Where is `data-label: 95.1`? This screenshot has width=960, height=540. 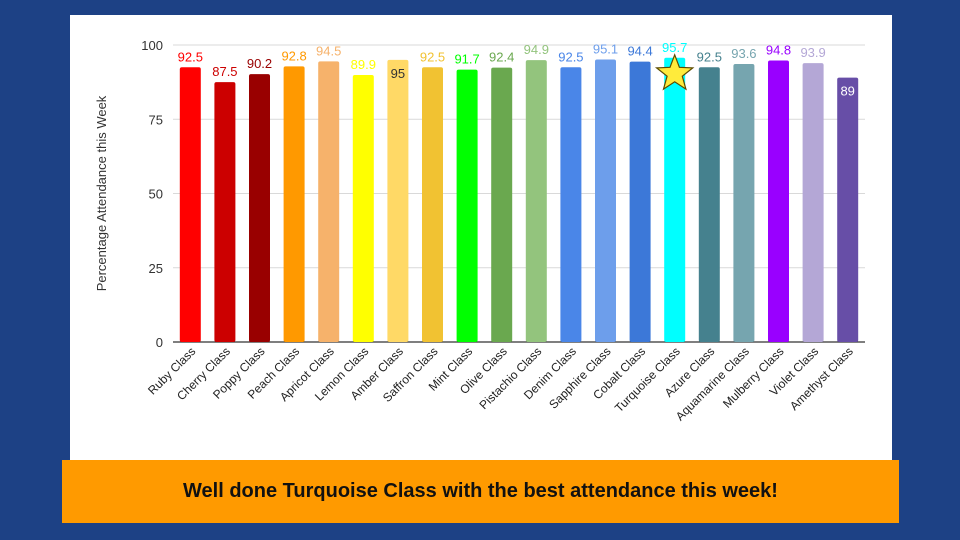 data-label: 95.1 is located at coordinates (605, 49).